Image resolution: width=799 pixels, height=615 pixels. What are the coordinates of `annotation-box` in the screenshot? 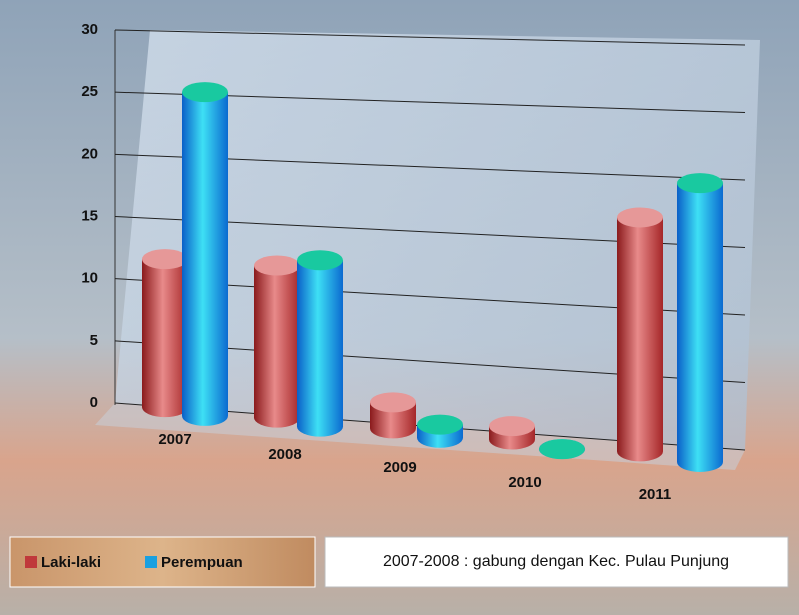 It's located at (556, 562).